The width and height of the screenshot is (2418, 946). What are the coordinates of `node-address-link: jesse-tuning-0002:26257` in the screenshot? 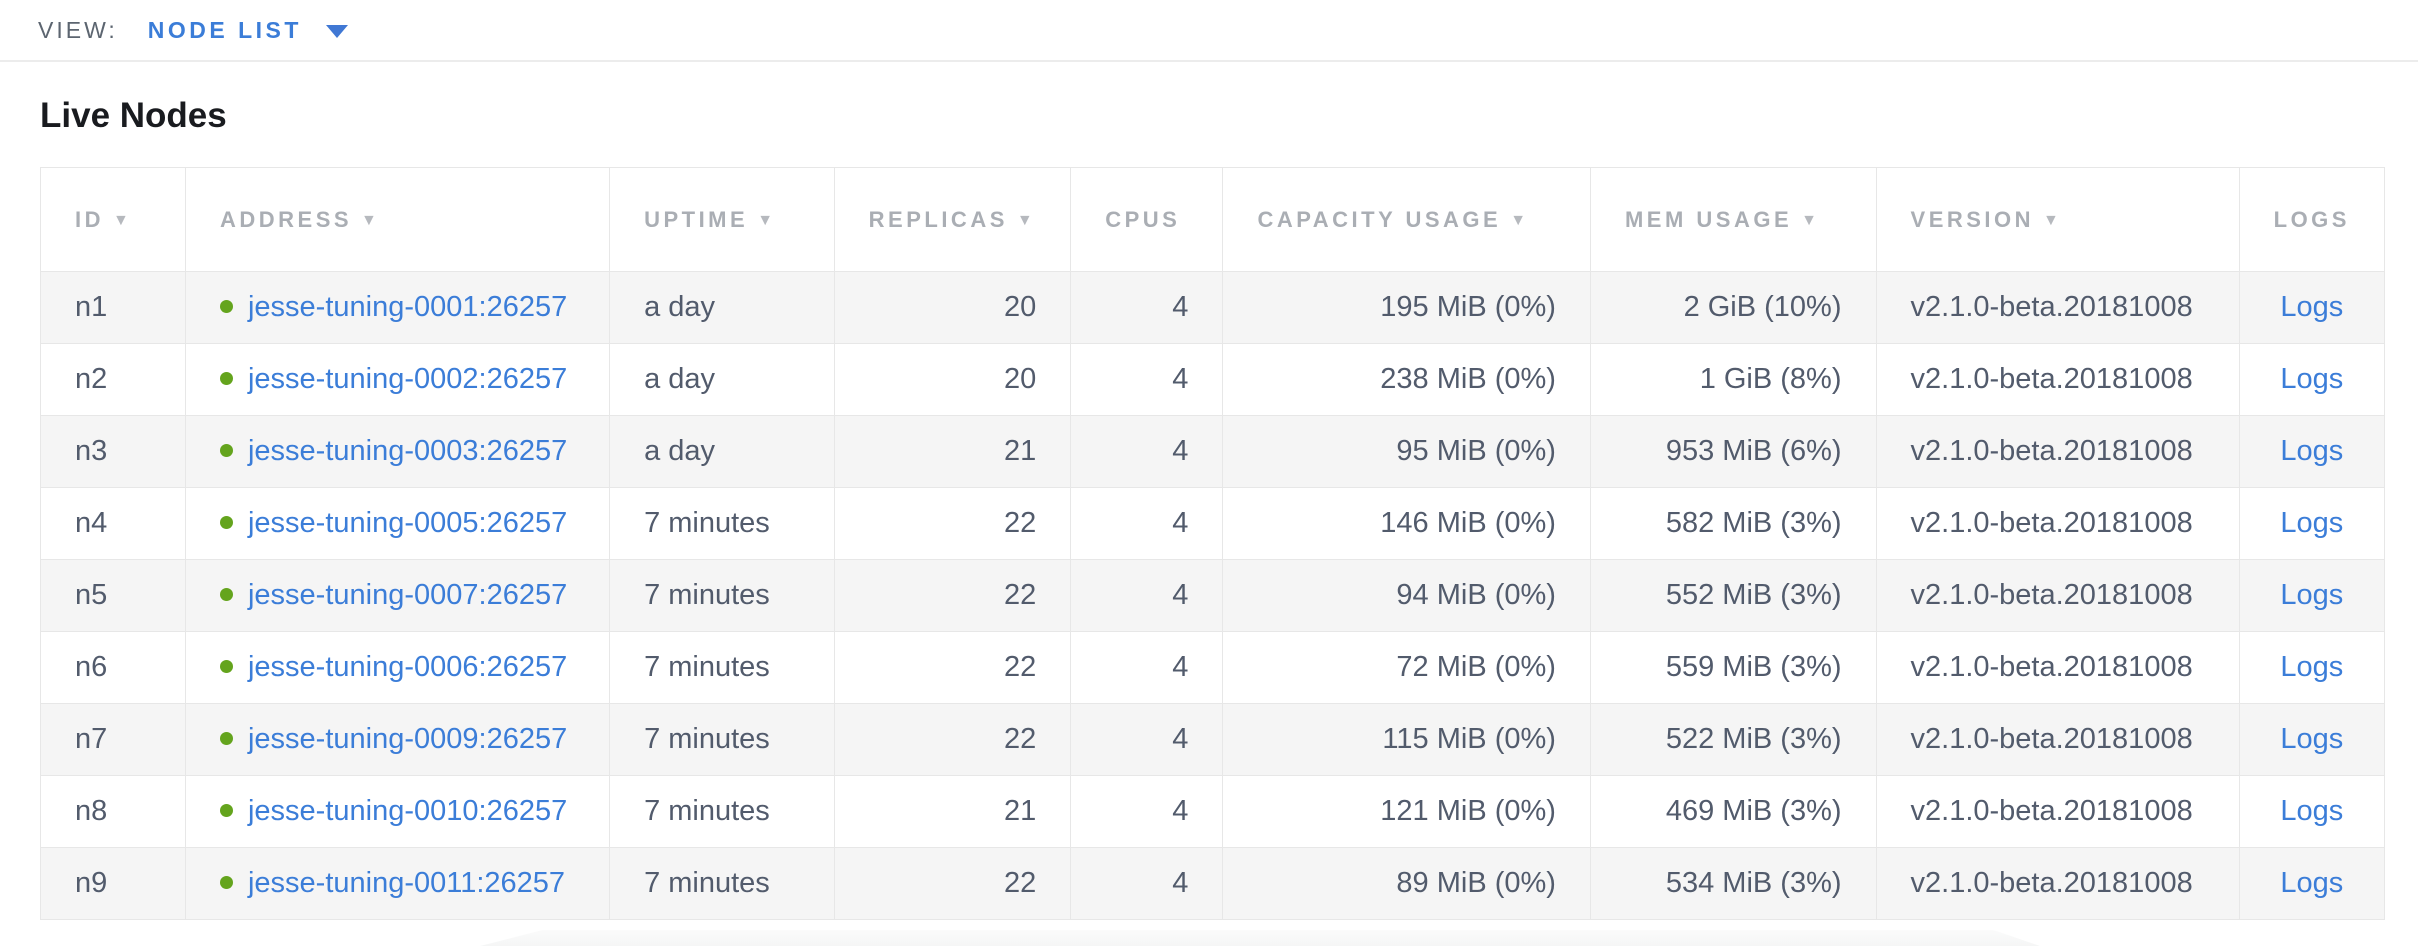 It's located at (407, 379).